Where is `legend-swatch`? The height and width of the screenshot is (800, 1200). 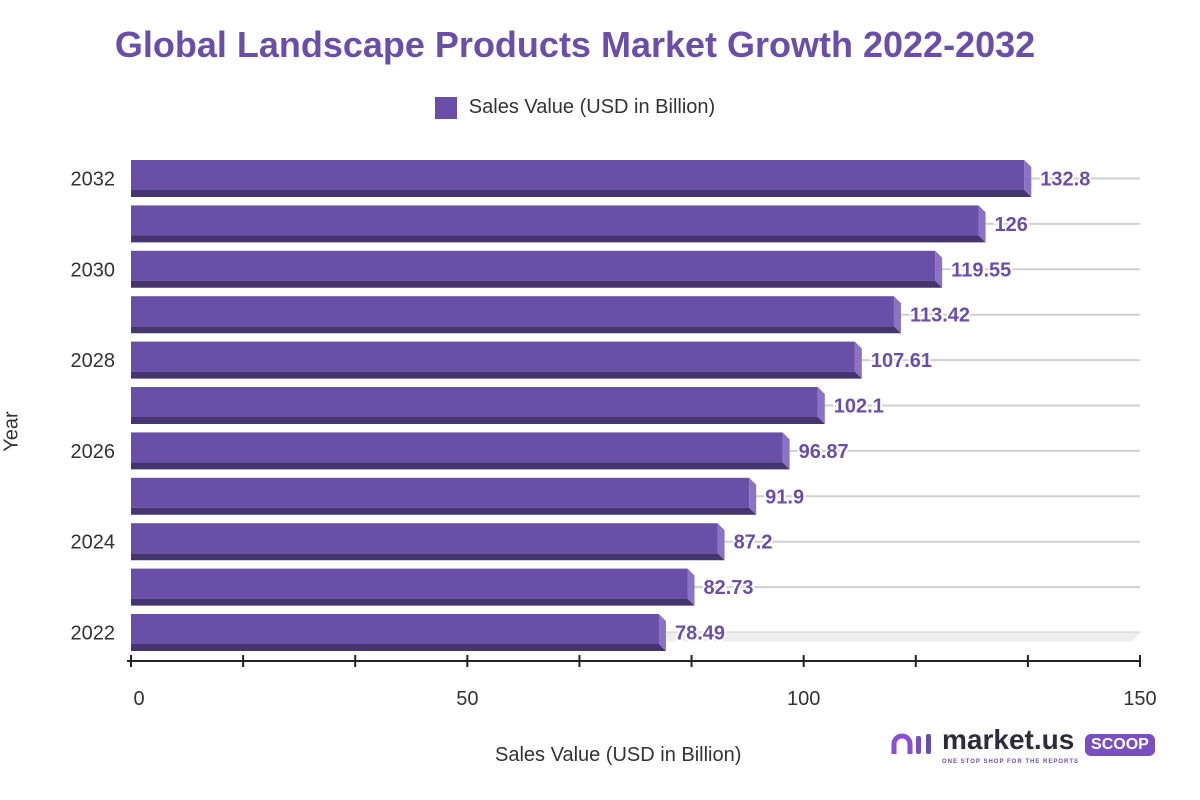 legend-swatch is located at coordinates (445, 107).